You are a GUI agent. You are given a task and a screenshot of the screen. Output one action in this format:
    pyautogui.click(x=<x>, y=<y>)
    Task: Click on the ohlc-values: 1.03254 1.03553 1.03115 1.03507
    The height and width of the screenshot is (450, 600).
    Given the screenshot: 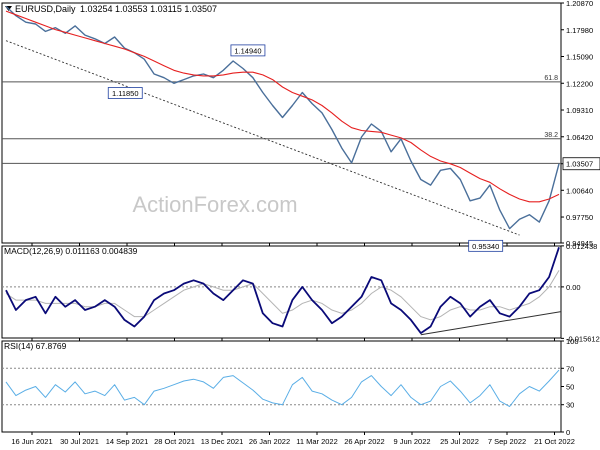 What is the action you would take?
    pyautogui.click(x=148, y=9)
    